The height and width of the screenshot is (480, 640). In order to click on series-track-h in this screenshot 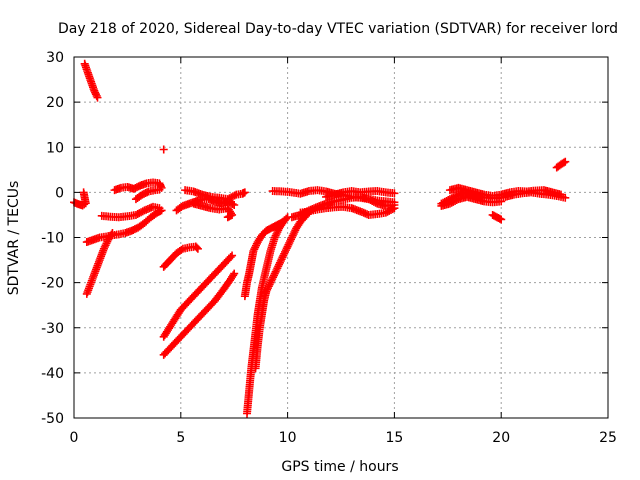, I will do `click(163, 149)`.